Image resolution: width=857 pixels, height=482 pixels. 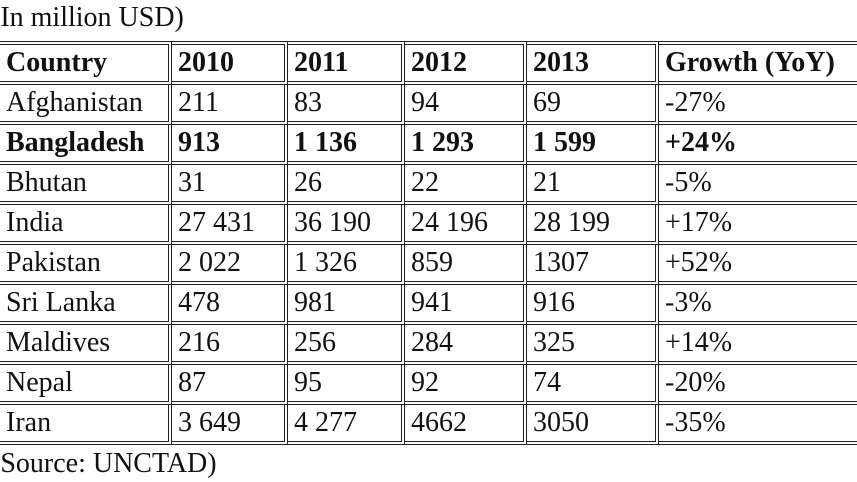 I want to click on cell: 2012, so click(x=466, y=63).